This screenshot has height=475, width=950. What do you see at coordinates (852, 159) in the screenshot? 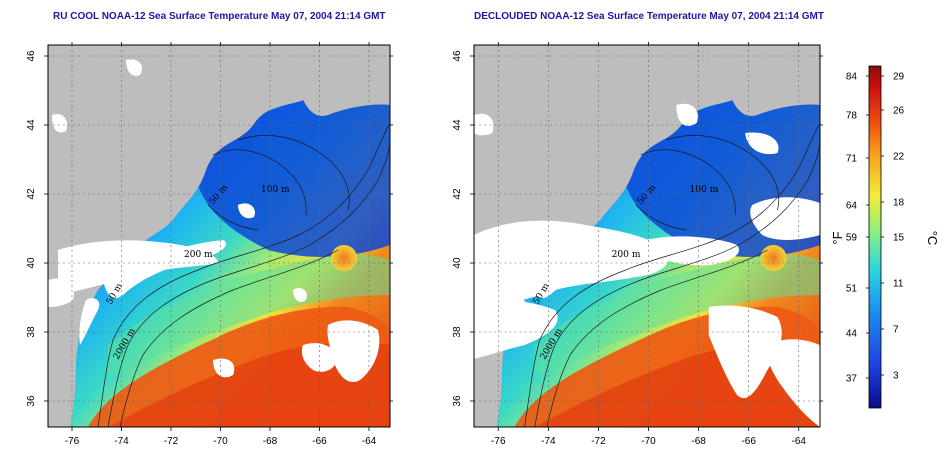
I see `fahrenheit-tick-label: 71` at bounding box center [852, 159].